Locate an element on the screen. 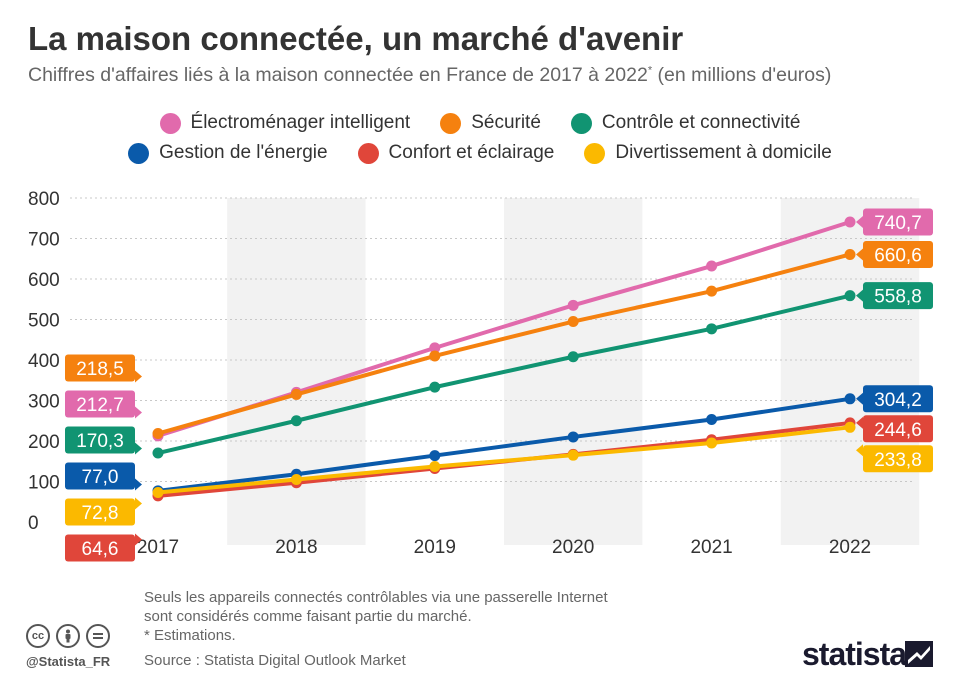 Image resolution: width=960 pixels, height=684 pixels. legend-item-electromenager-intelligent: Électroménager intelligent is located at coordinates (285, 123).